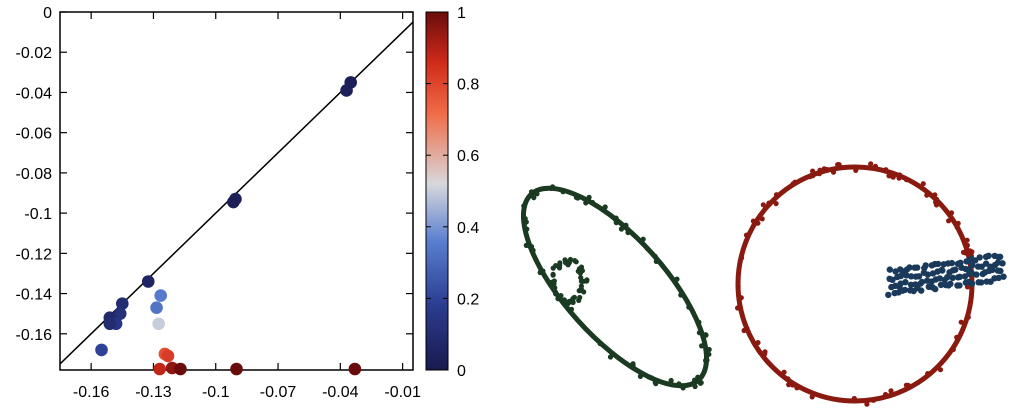  I want to click on blue-point-cluster, so click(946, 275).